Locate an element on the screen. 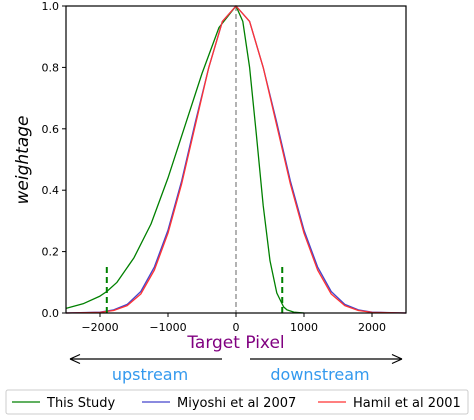  x-tick-label: 1000 is located at coordinates (304, 327).